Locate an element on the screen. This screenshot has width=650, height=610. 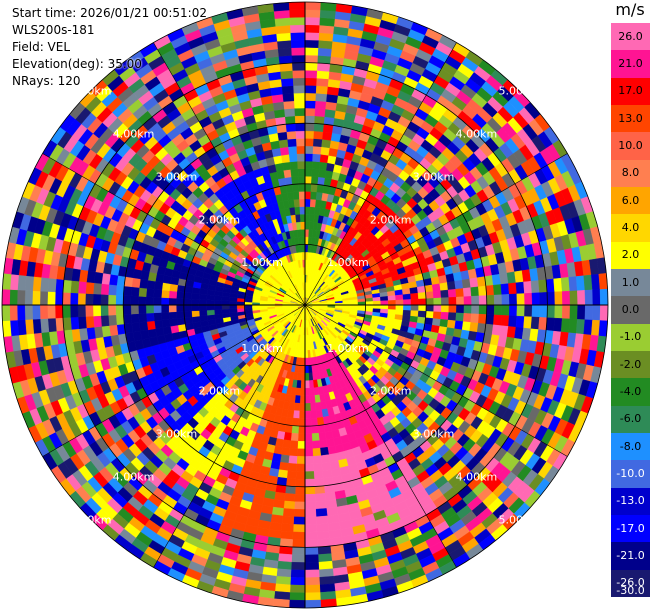
range-ring-label: 5.00km is located at coordinates (91, 519).